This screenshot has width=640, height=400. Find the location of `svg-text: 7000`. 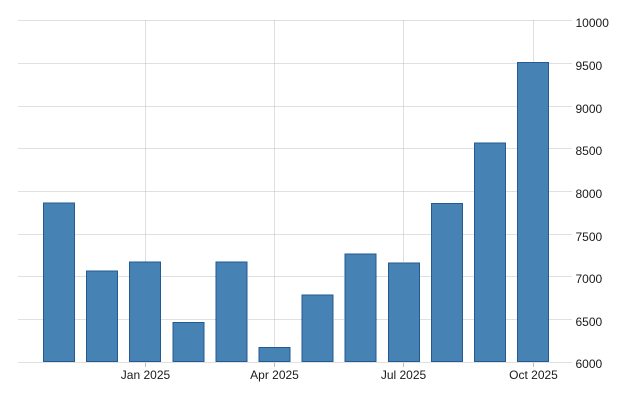

svg-text: 7000 is located at coordinates (589, 279).